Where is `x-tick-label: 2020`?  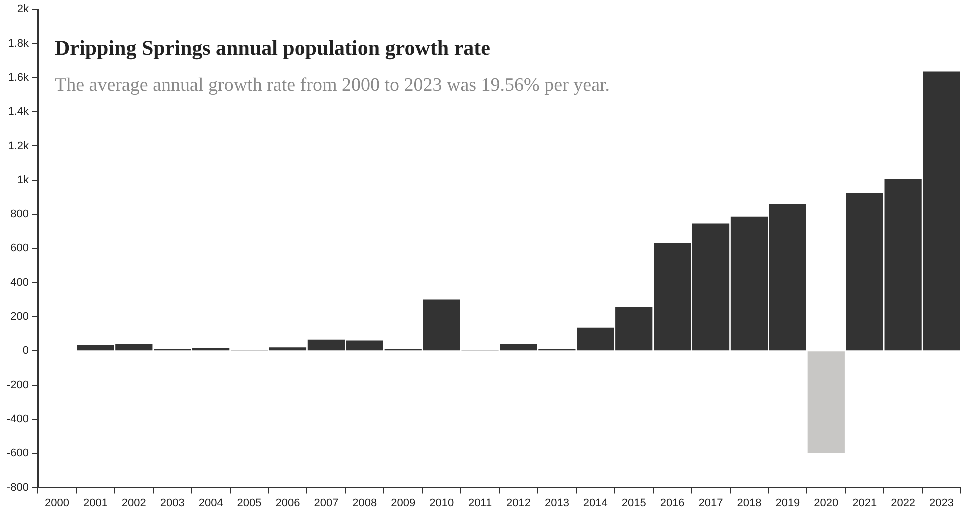
x-tick-label: 2020 is located at coordinates (826, 503).